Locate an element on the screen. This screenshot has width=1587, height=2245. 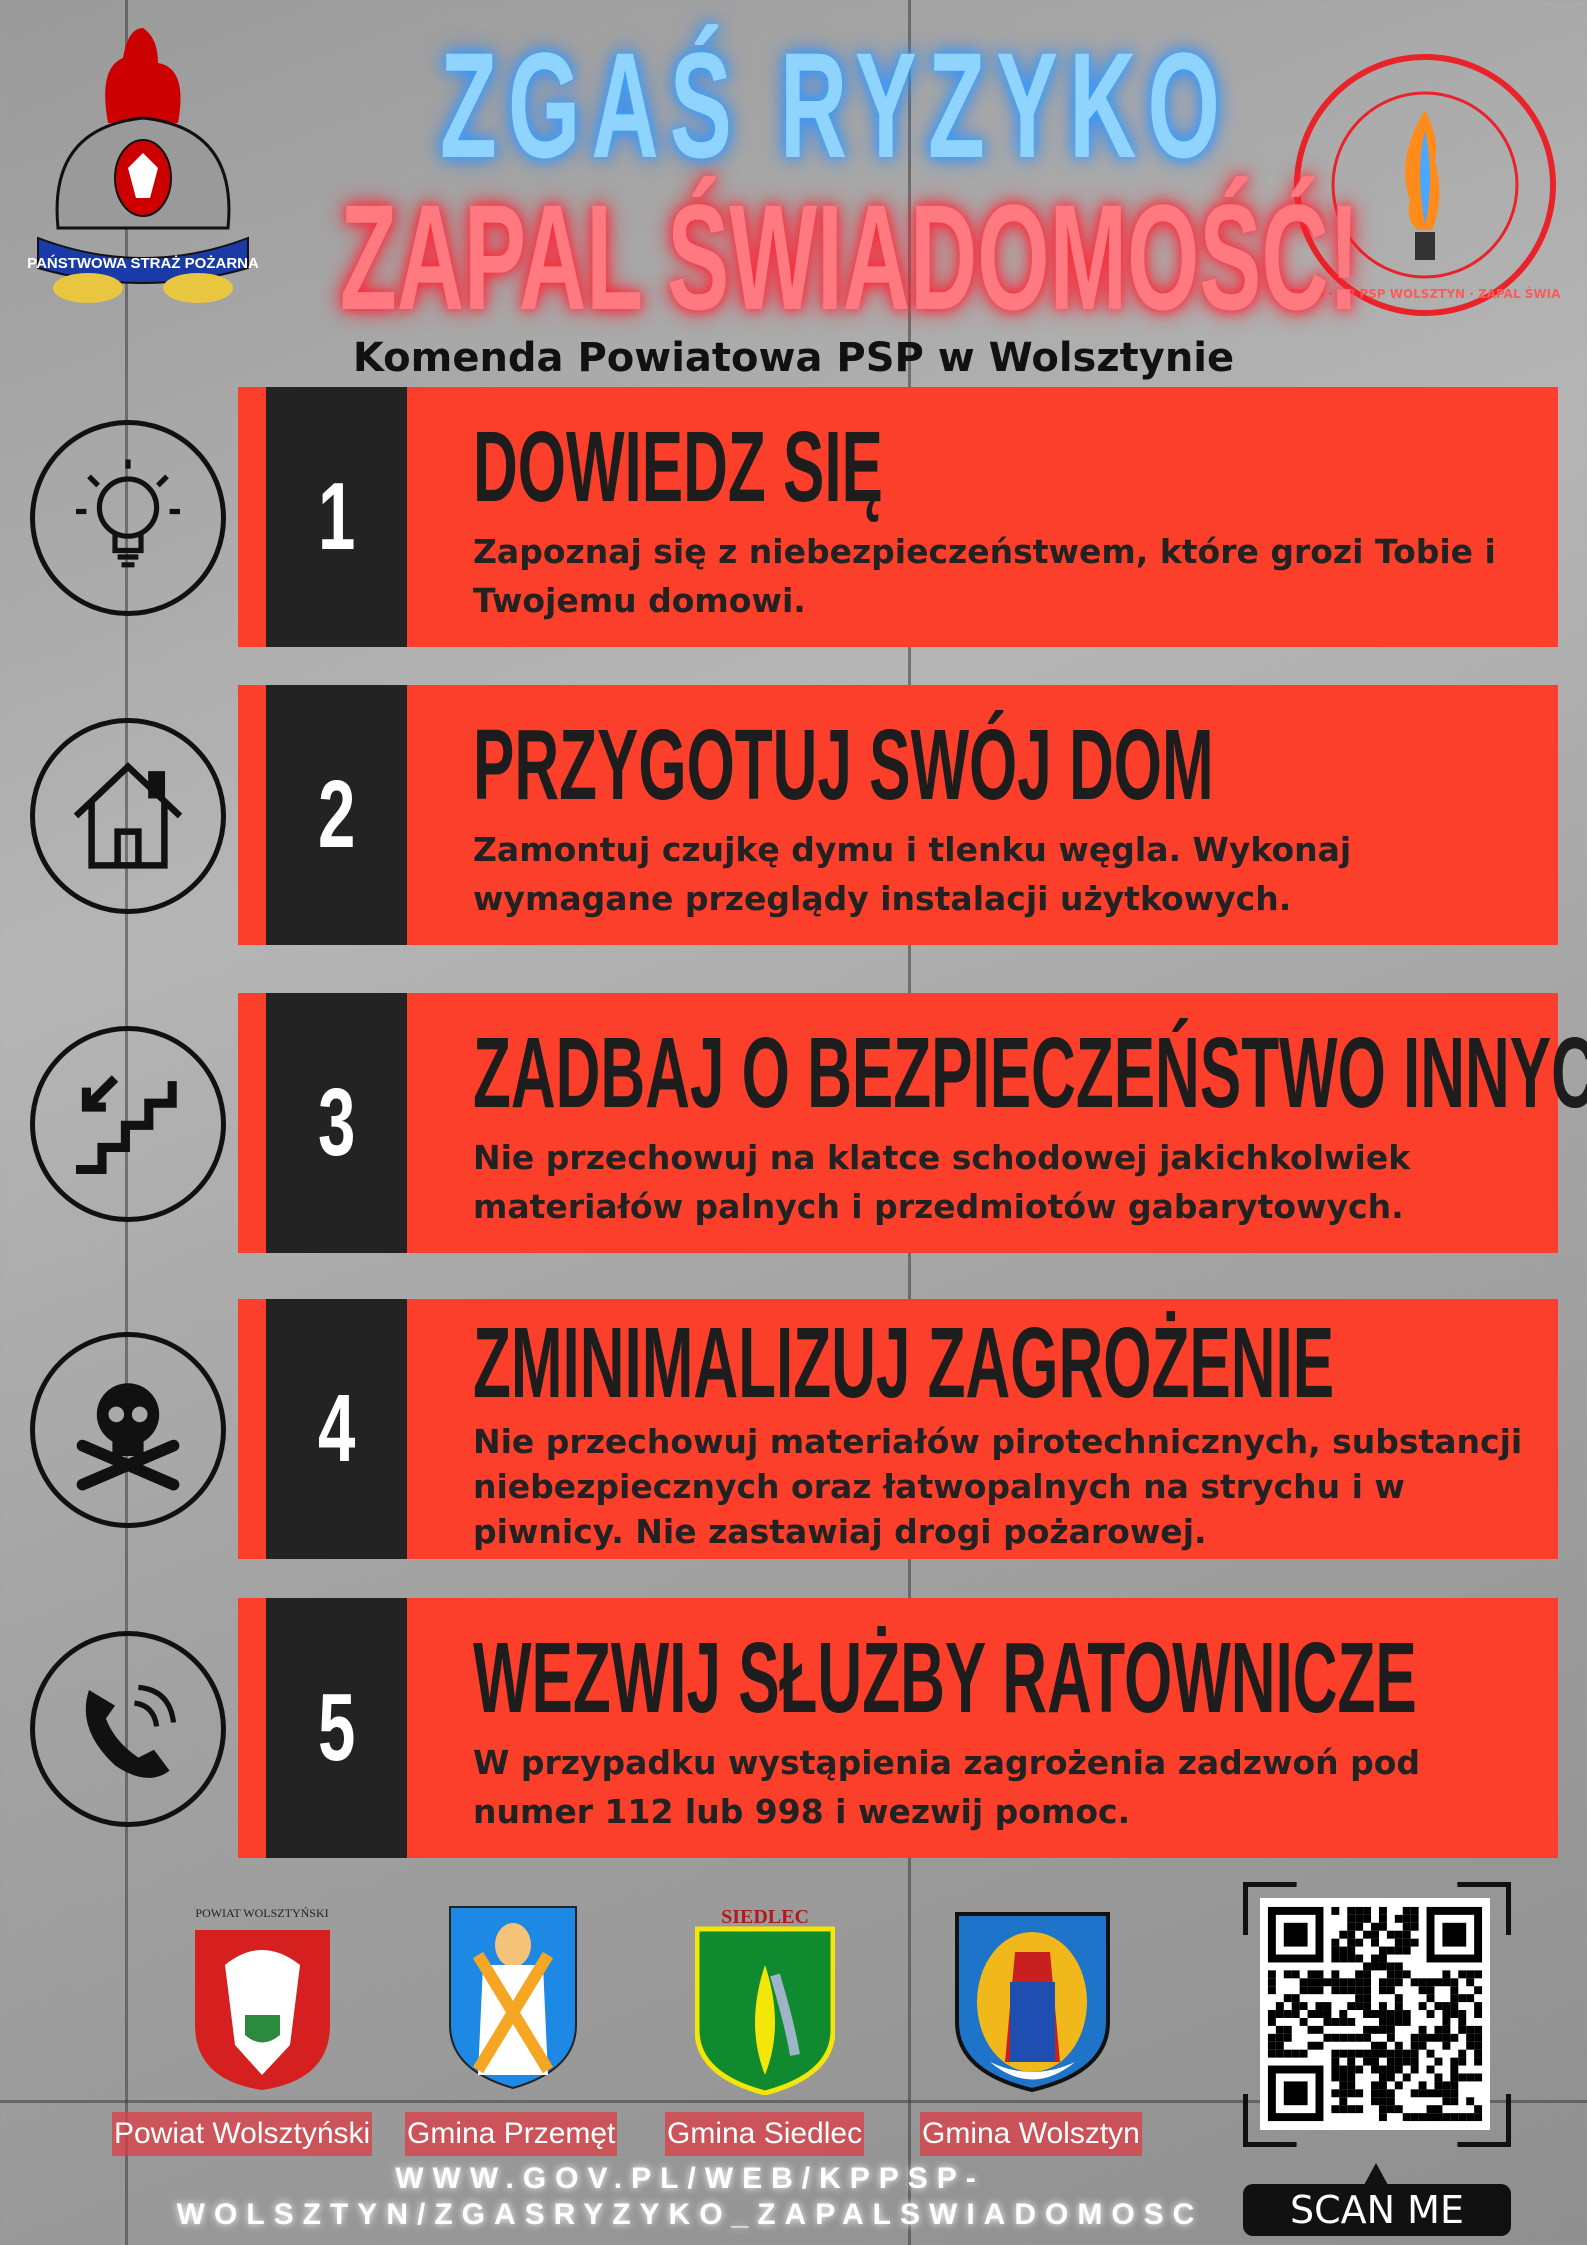
step-heading: ZADBAJ O BEZPIECZEŃSTWO INNYCH is located at coordinates (1030, 1073).